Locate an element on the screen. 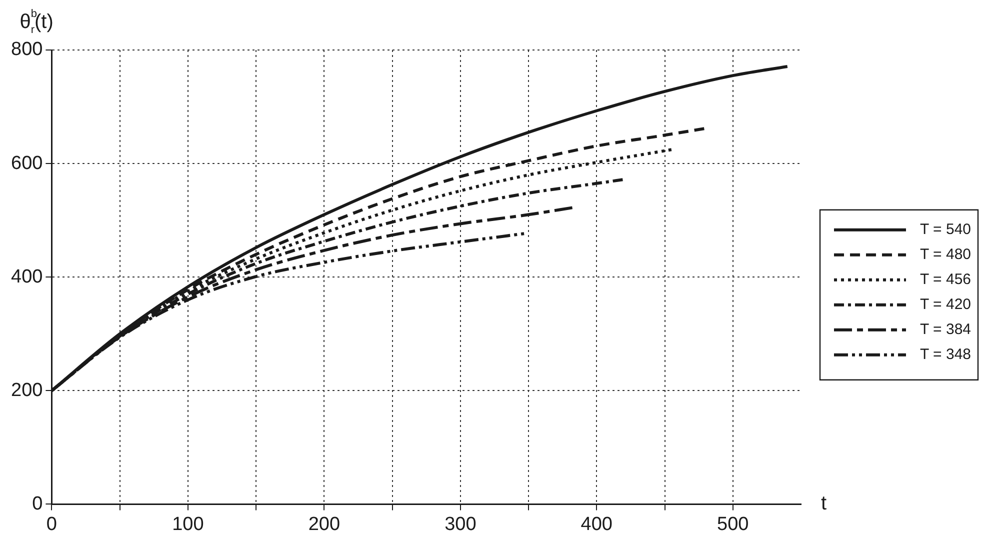  legend-label: T = 480 is located at coordinates (946, 254).